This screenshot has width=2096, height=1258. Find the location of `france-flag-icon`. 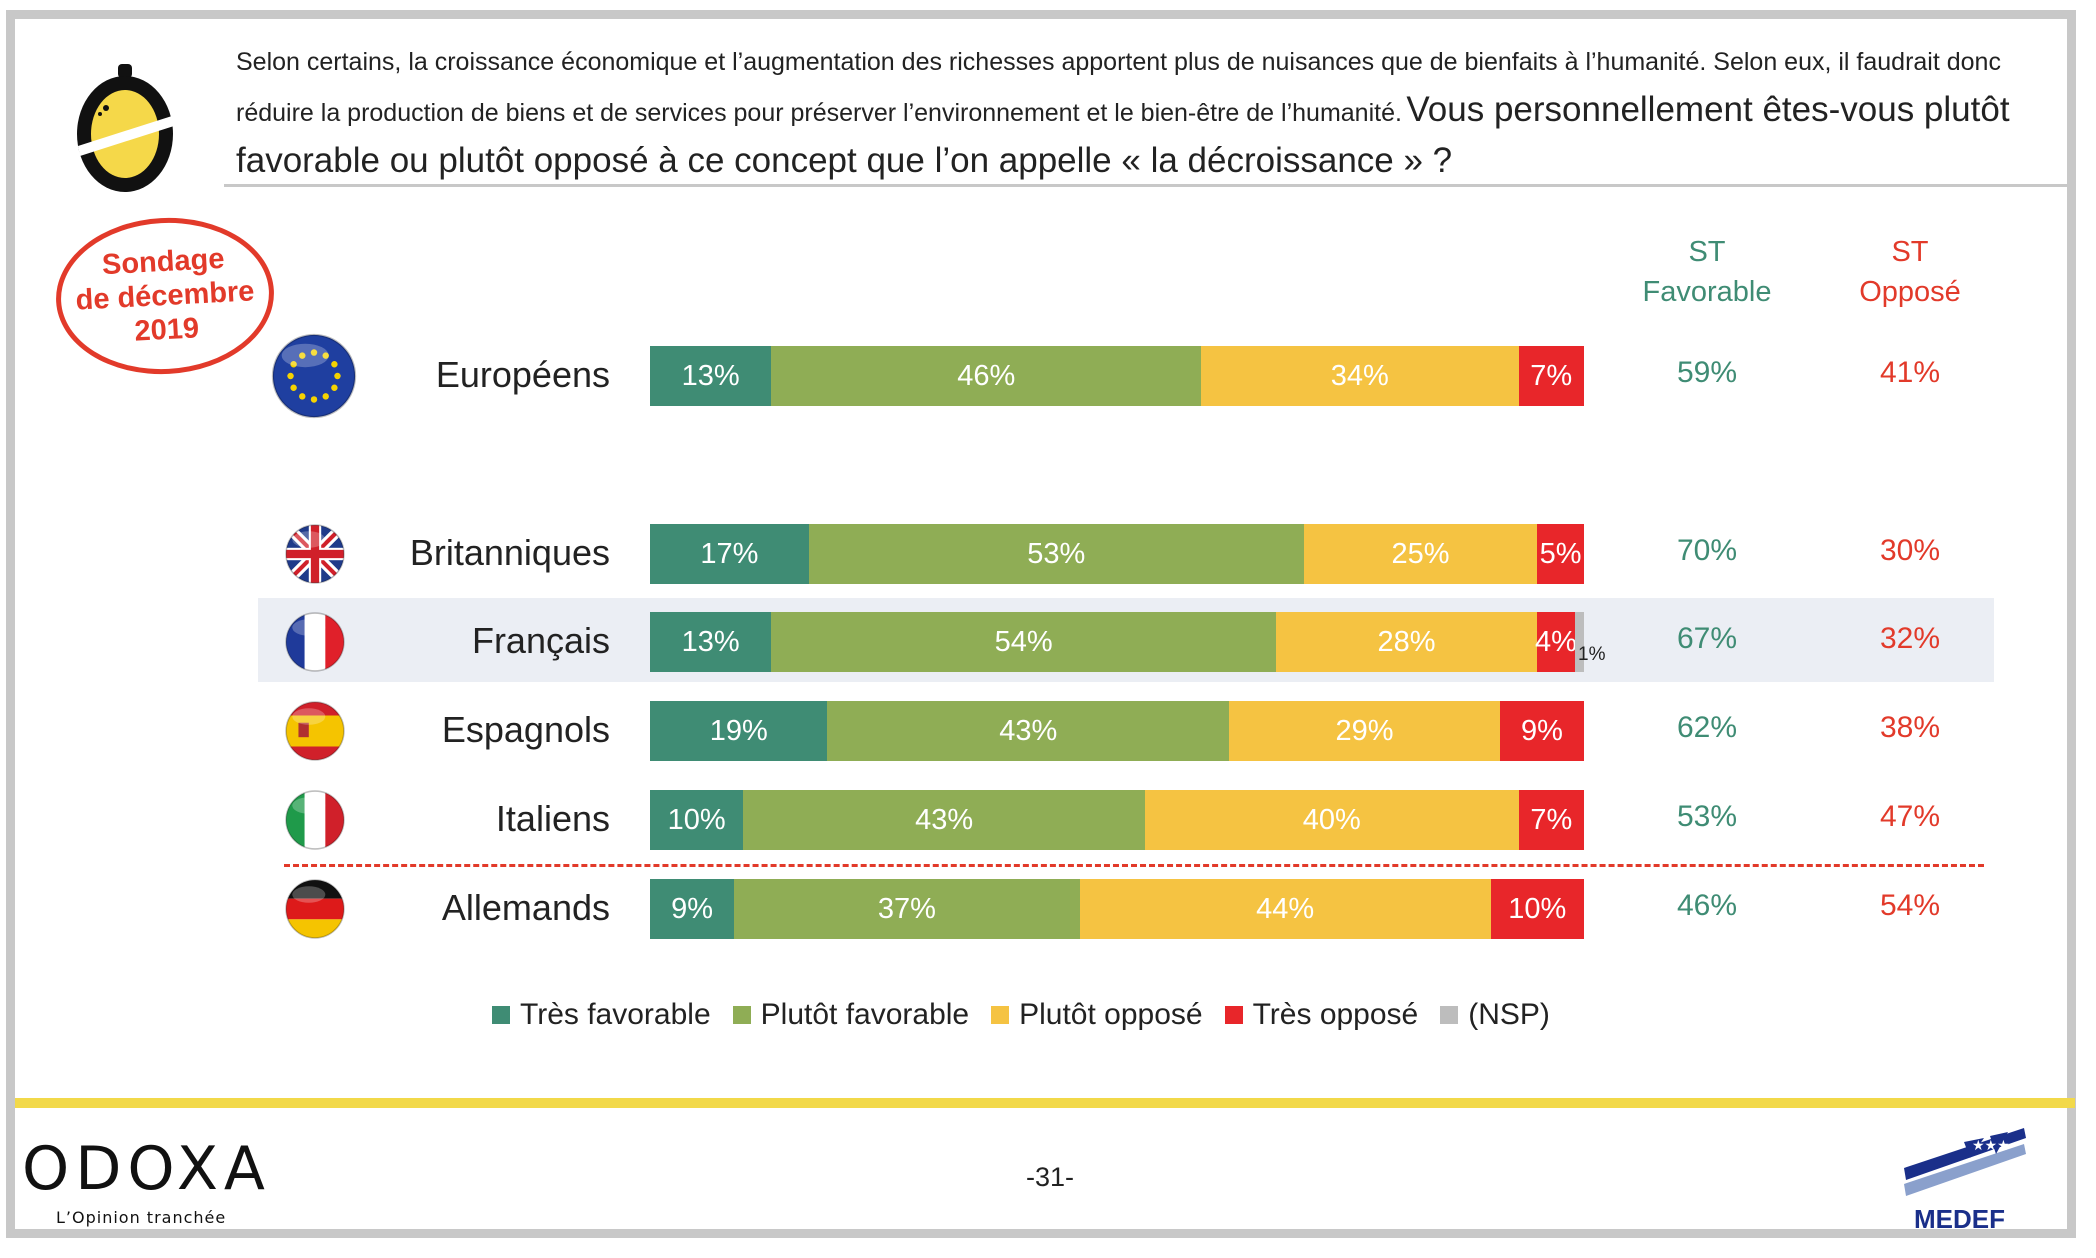

france-flag-icon is located at coordinates (315, 642).